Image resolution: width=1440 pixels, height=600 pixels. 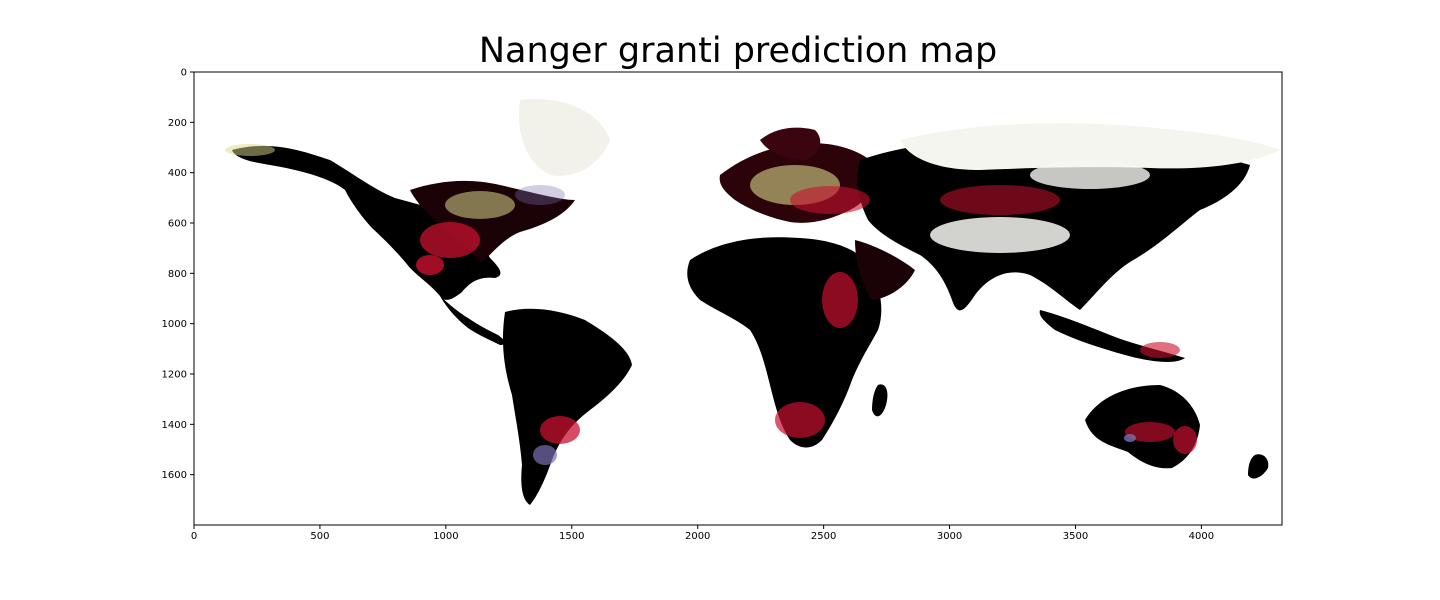 I want to click on y-tick-label: 1400, so click(x=174, y=425).